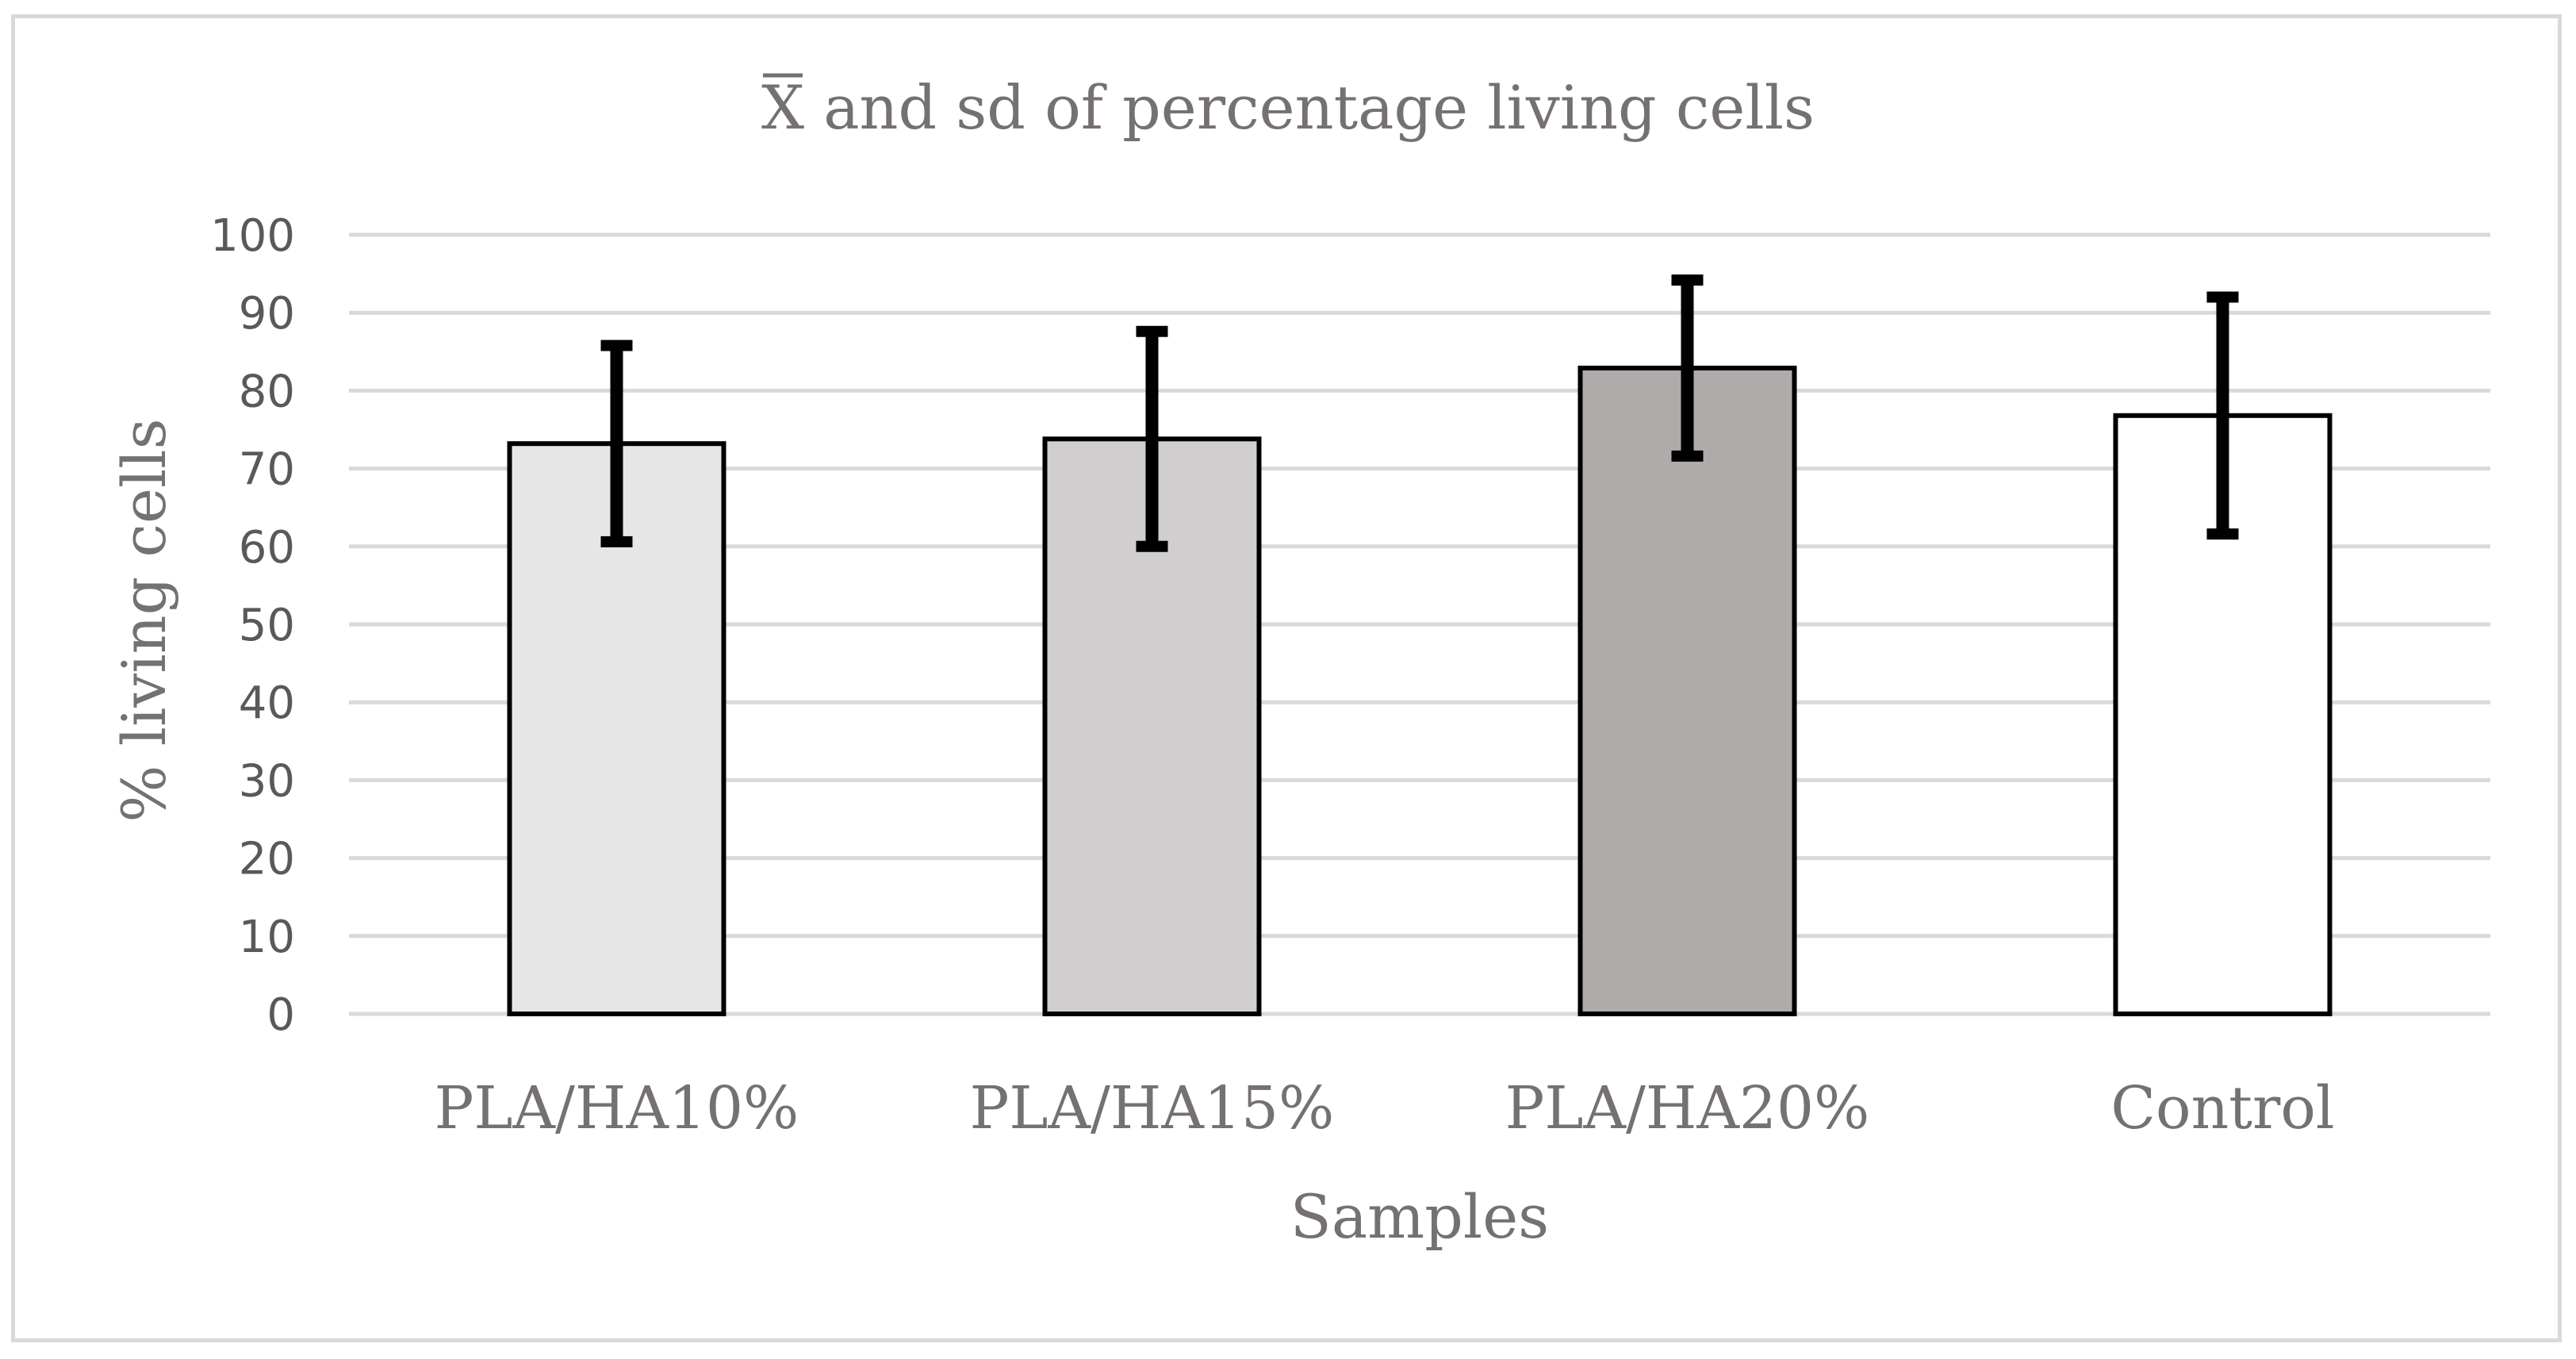  What do you see at coordinates (1688, 1108) in the screenshot?
I see `x-category-label: PLA/HA20%` at bounding box center [1688, 1108].